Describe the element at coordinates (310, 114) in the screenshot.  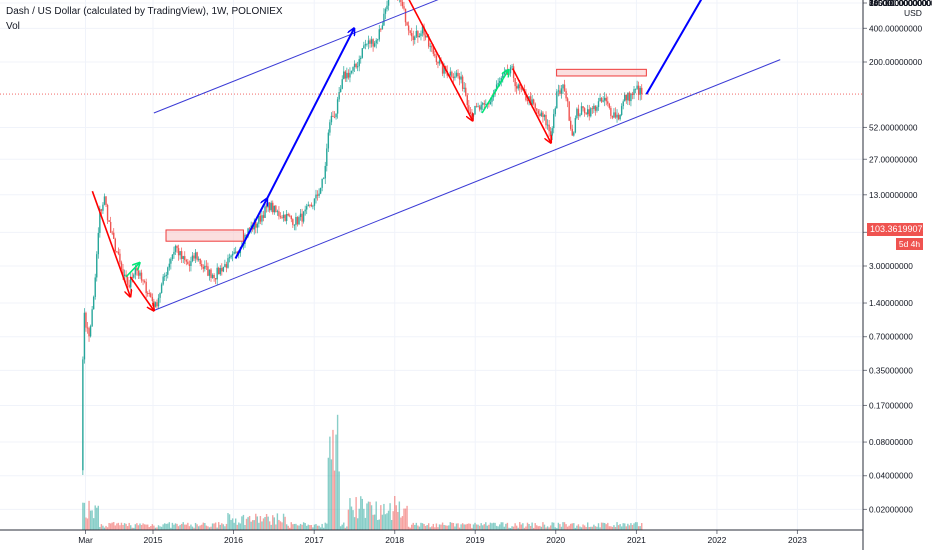
I see `blue-arrow-2017` at that location.